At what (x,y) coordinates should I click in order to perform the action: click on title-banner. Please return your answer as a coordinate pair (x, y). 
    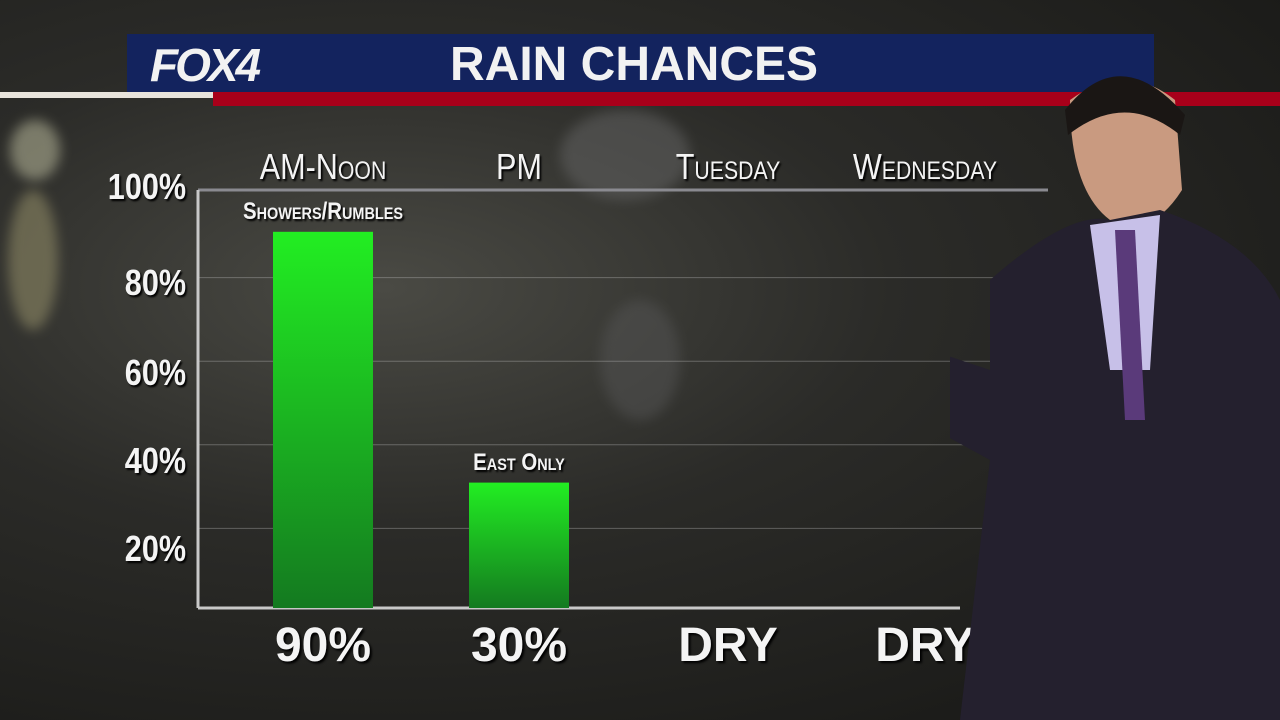
    Looking at the image, I should click on (640, 63).